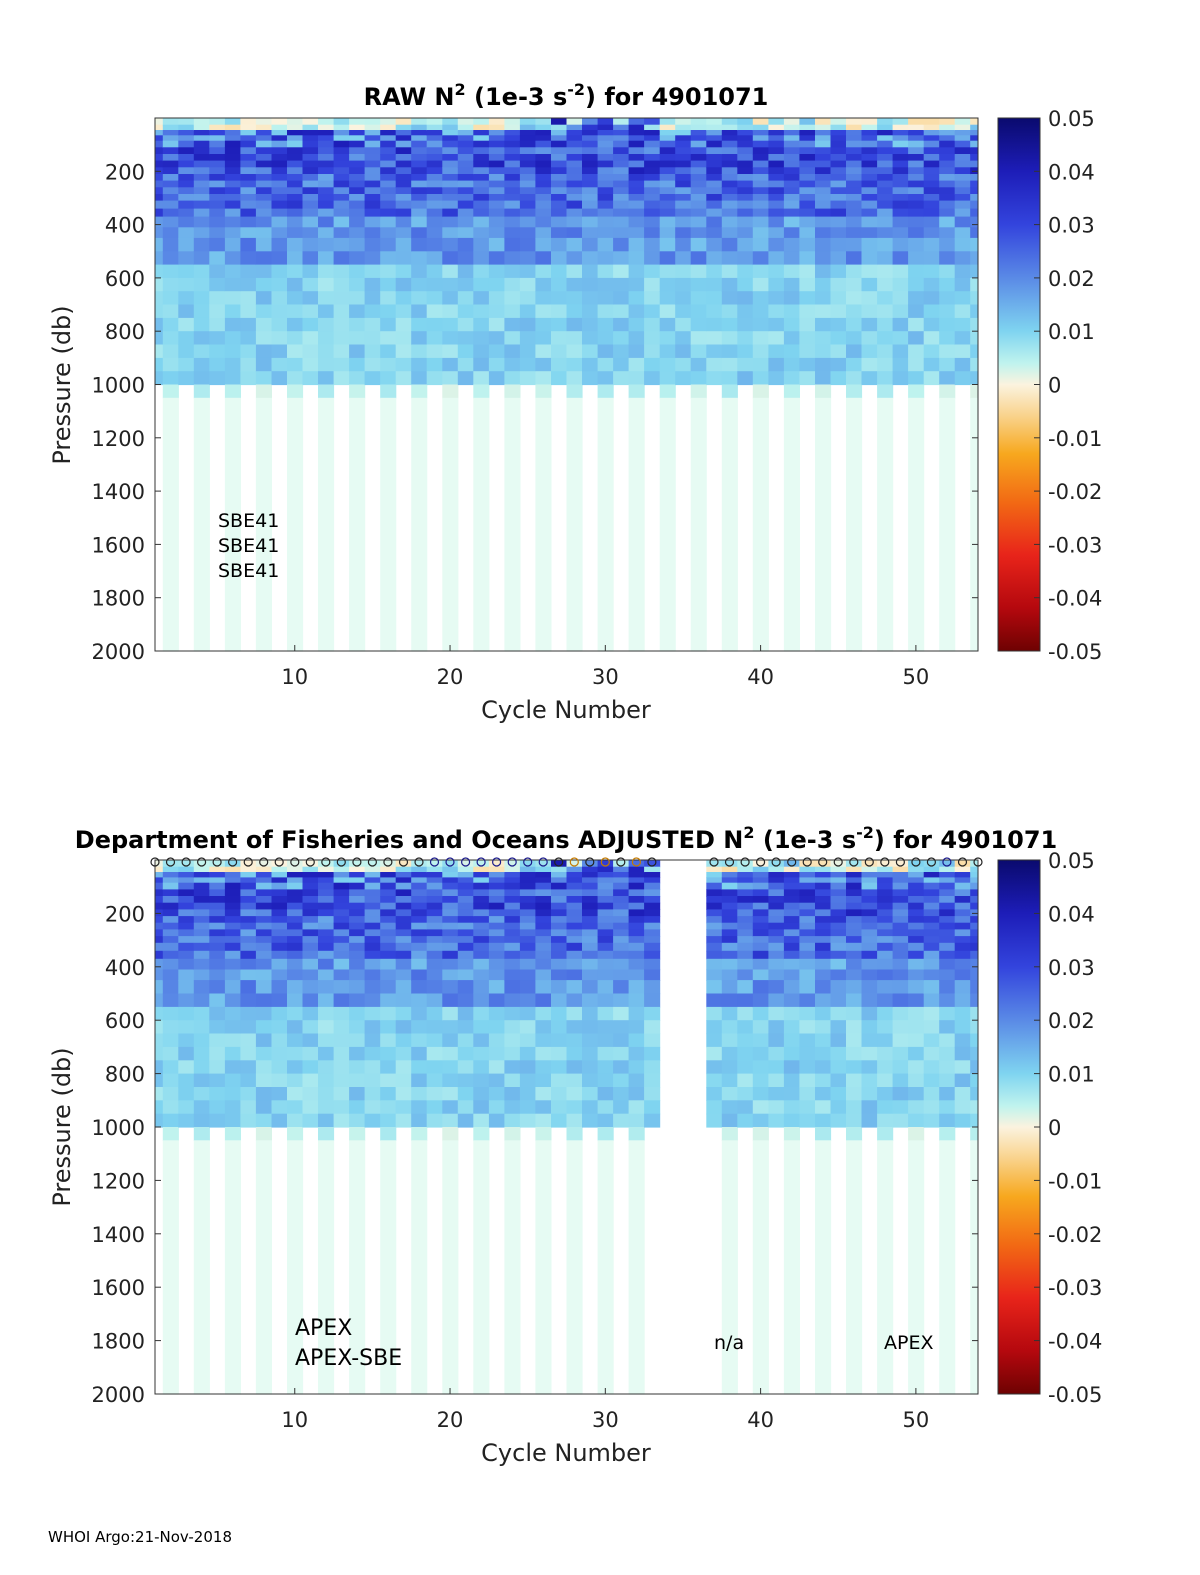 Image resolution: width=1200 pixels, height=1575 pixels. I want to click on x-tick-label: 20, so click(450, 1420).